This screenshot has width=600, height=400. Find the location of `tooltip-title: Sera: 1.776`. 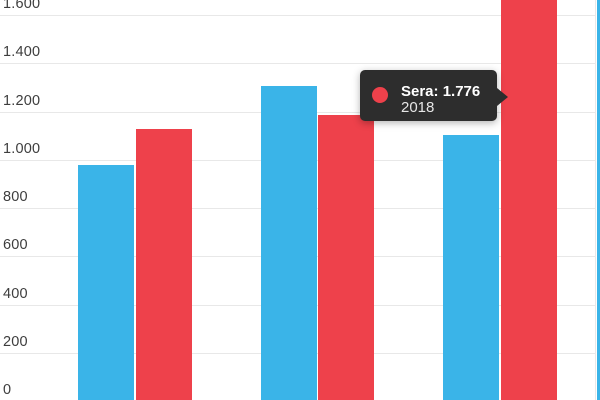

tooltip-title: Sera: 1.776 is located at coordinates (441, 91).